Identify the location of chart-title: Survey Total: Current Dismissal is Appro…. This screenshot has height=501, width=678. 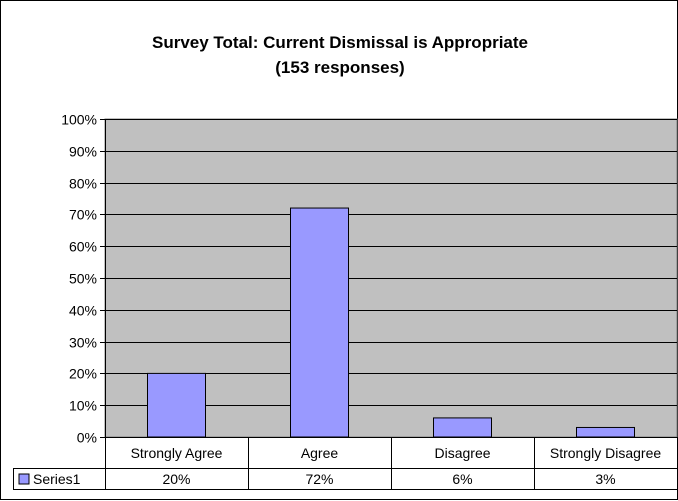
(340, 42).